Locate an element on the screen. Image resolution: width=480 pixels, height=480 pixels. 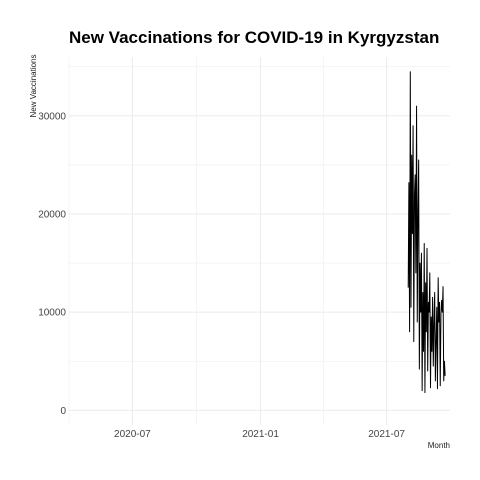
x-tick-label: 2020-07 is located at coordinates (132, 434).